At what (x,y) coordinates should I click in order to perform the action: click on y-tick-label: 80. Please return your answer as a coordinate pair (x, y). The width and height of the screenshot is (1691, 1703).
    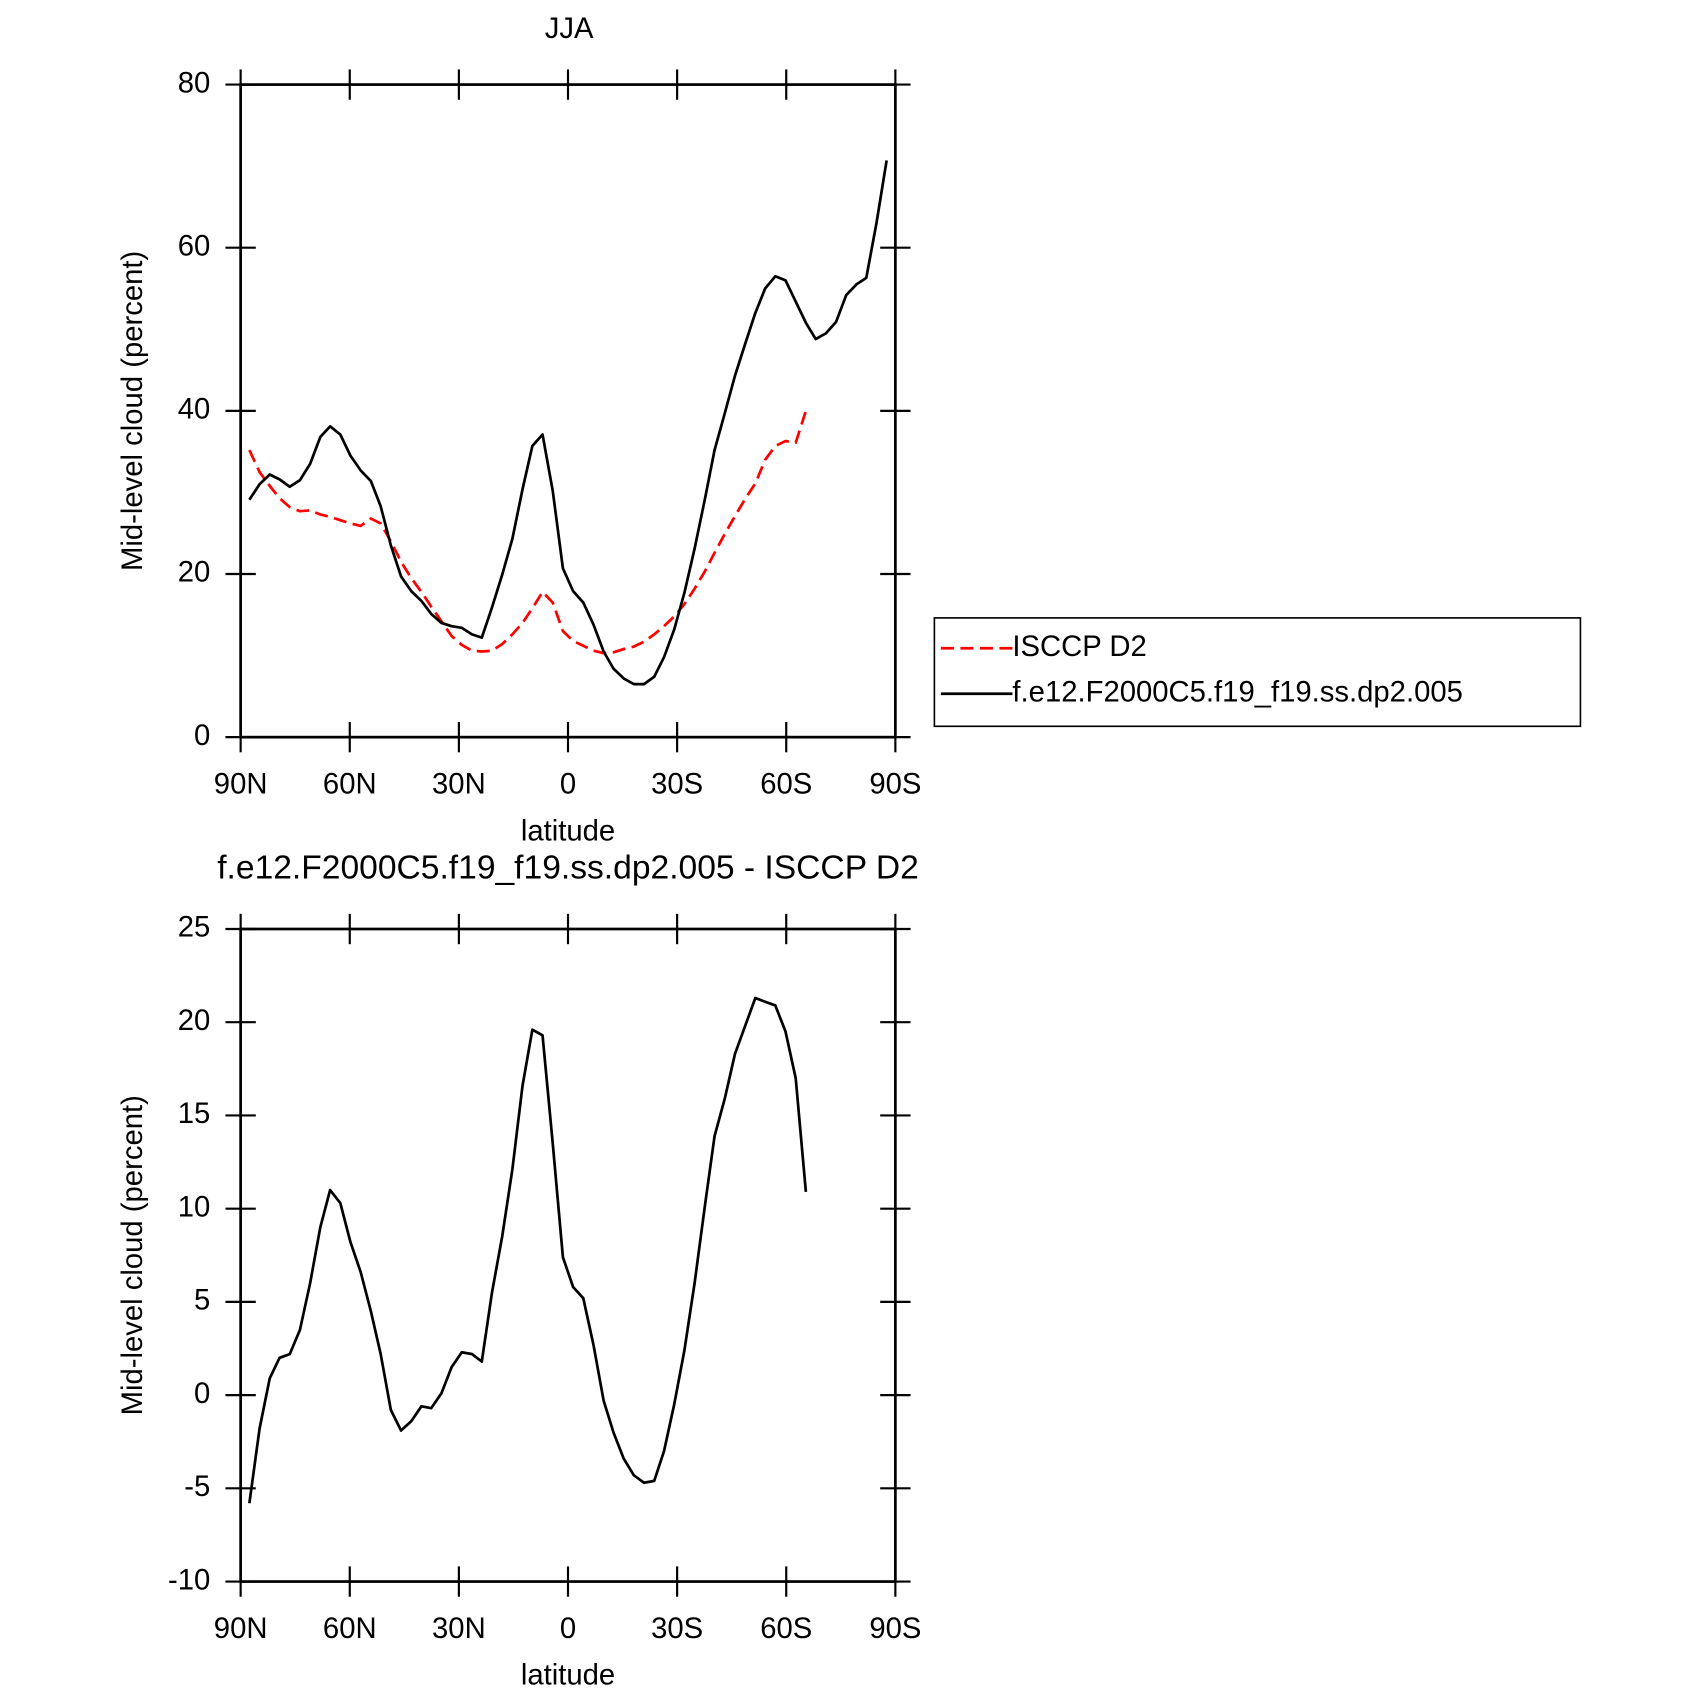
    Looking at the image, I should click on (194, 83).